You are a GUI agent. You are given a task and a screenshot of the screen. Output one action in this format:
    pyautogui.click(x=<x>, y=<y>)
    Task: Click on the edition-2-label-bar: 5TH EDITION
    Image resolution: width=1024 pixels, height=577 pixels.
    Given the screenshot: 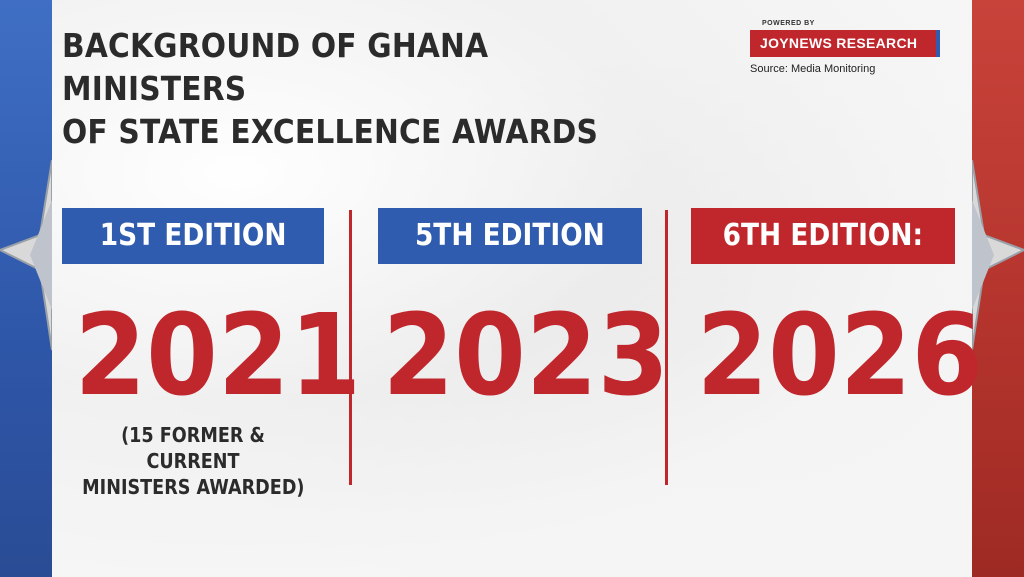 What is the action you would take?
    pyautogui.click(x=510, y=236)
    